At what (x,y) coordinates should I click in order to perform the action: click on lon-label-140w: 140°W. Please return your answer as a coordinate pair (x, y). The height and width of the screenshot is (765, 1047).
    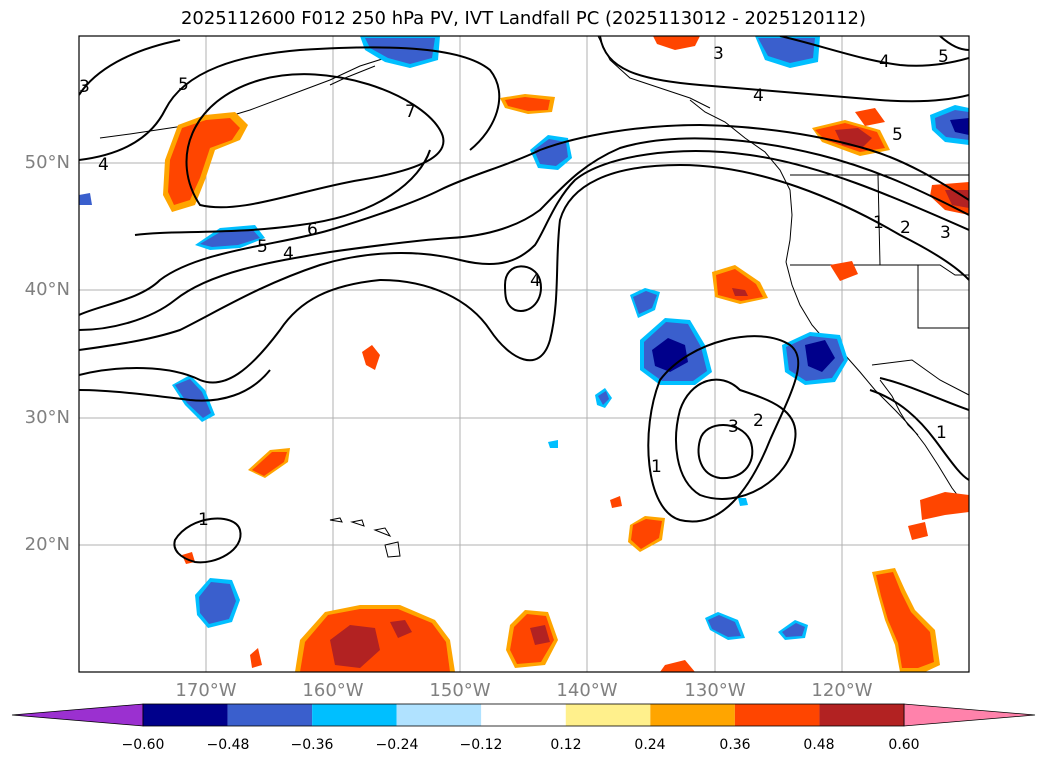
    Looking at the image, I should click on (587, 690).